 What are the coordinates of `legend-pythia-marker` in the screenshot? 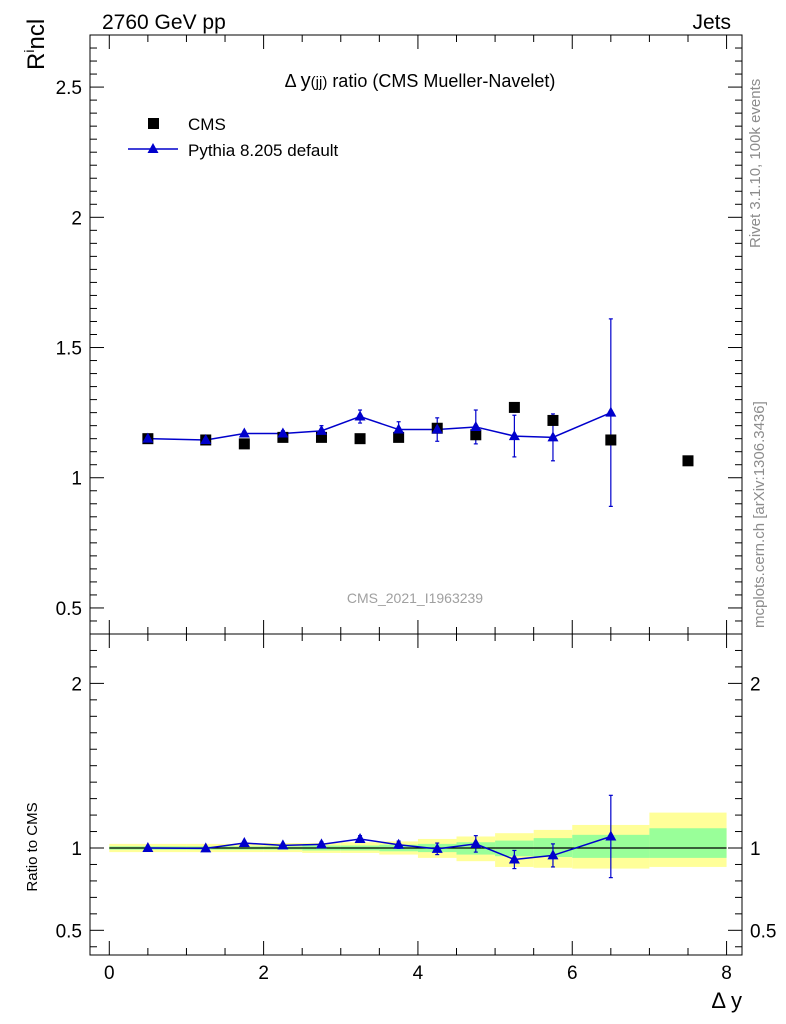 It's located at (153, 148).